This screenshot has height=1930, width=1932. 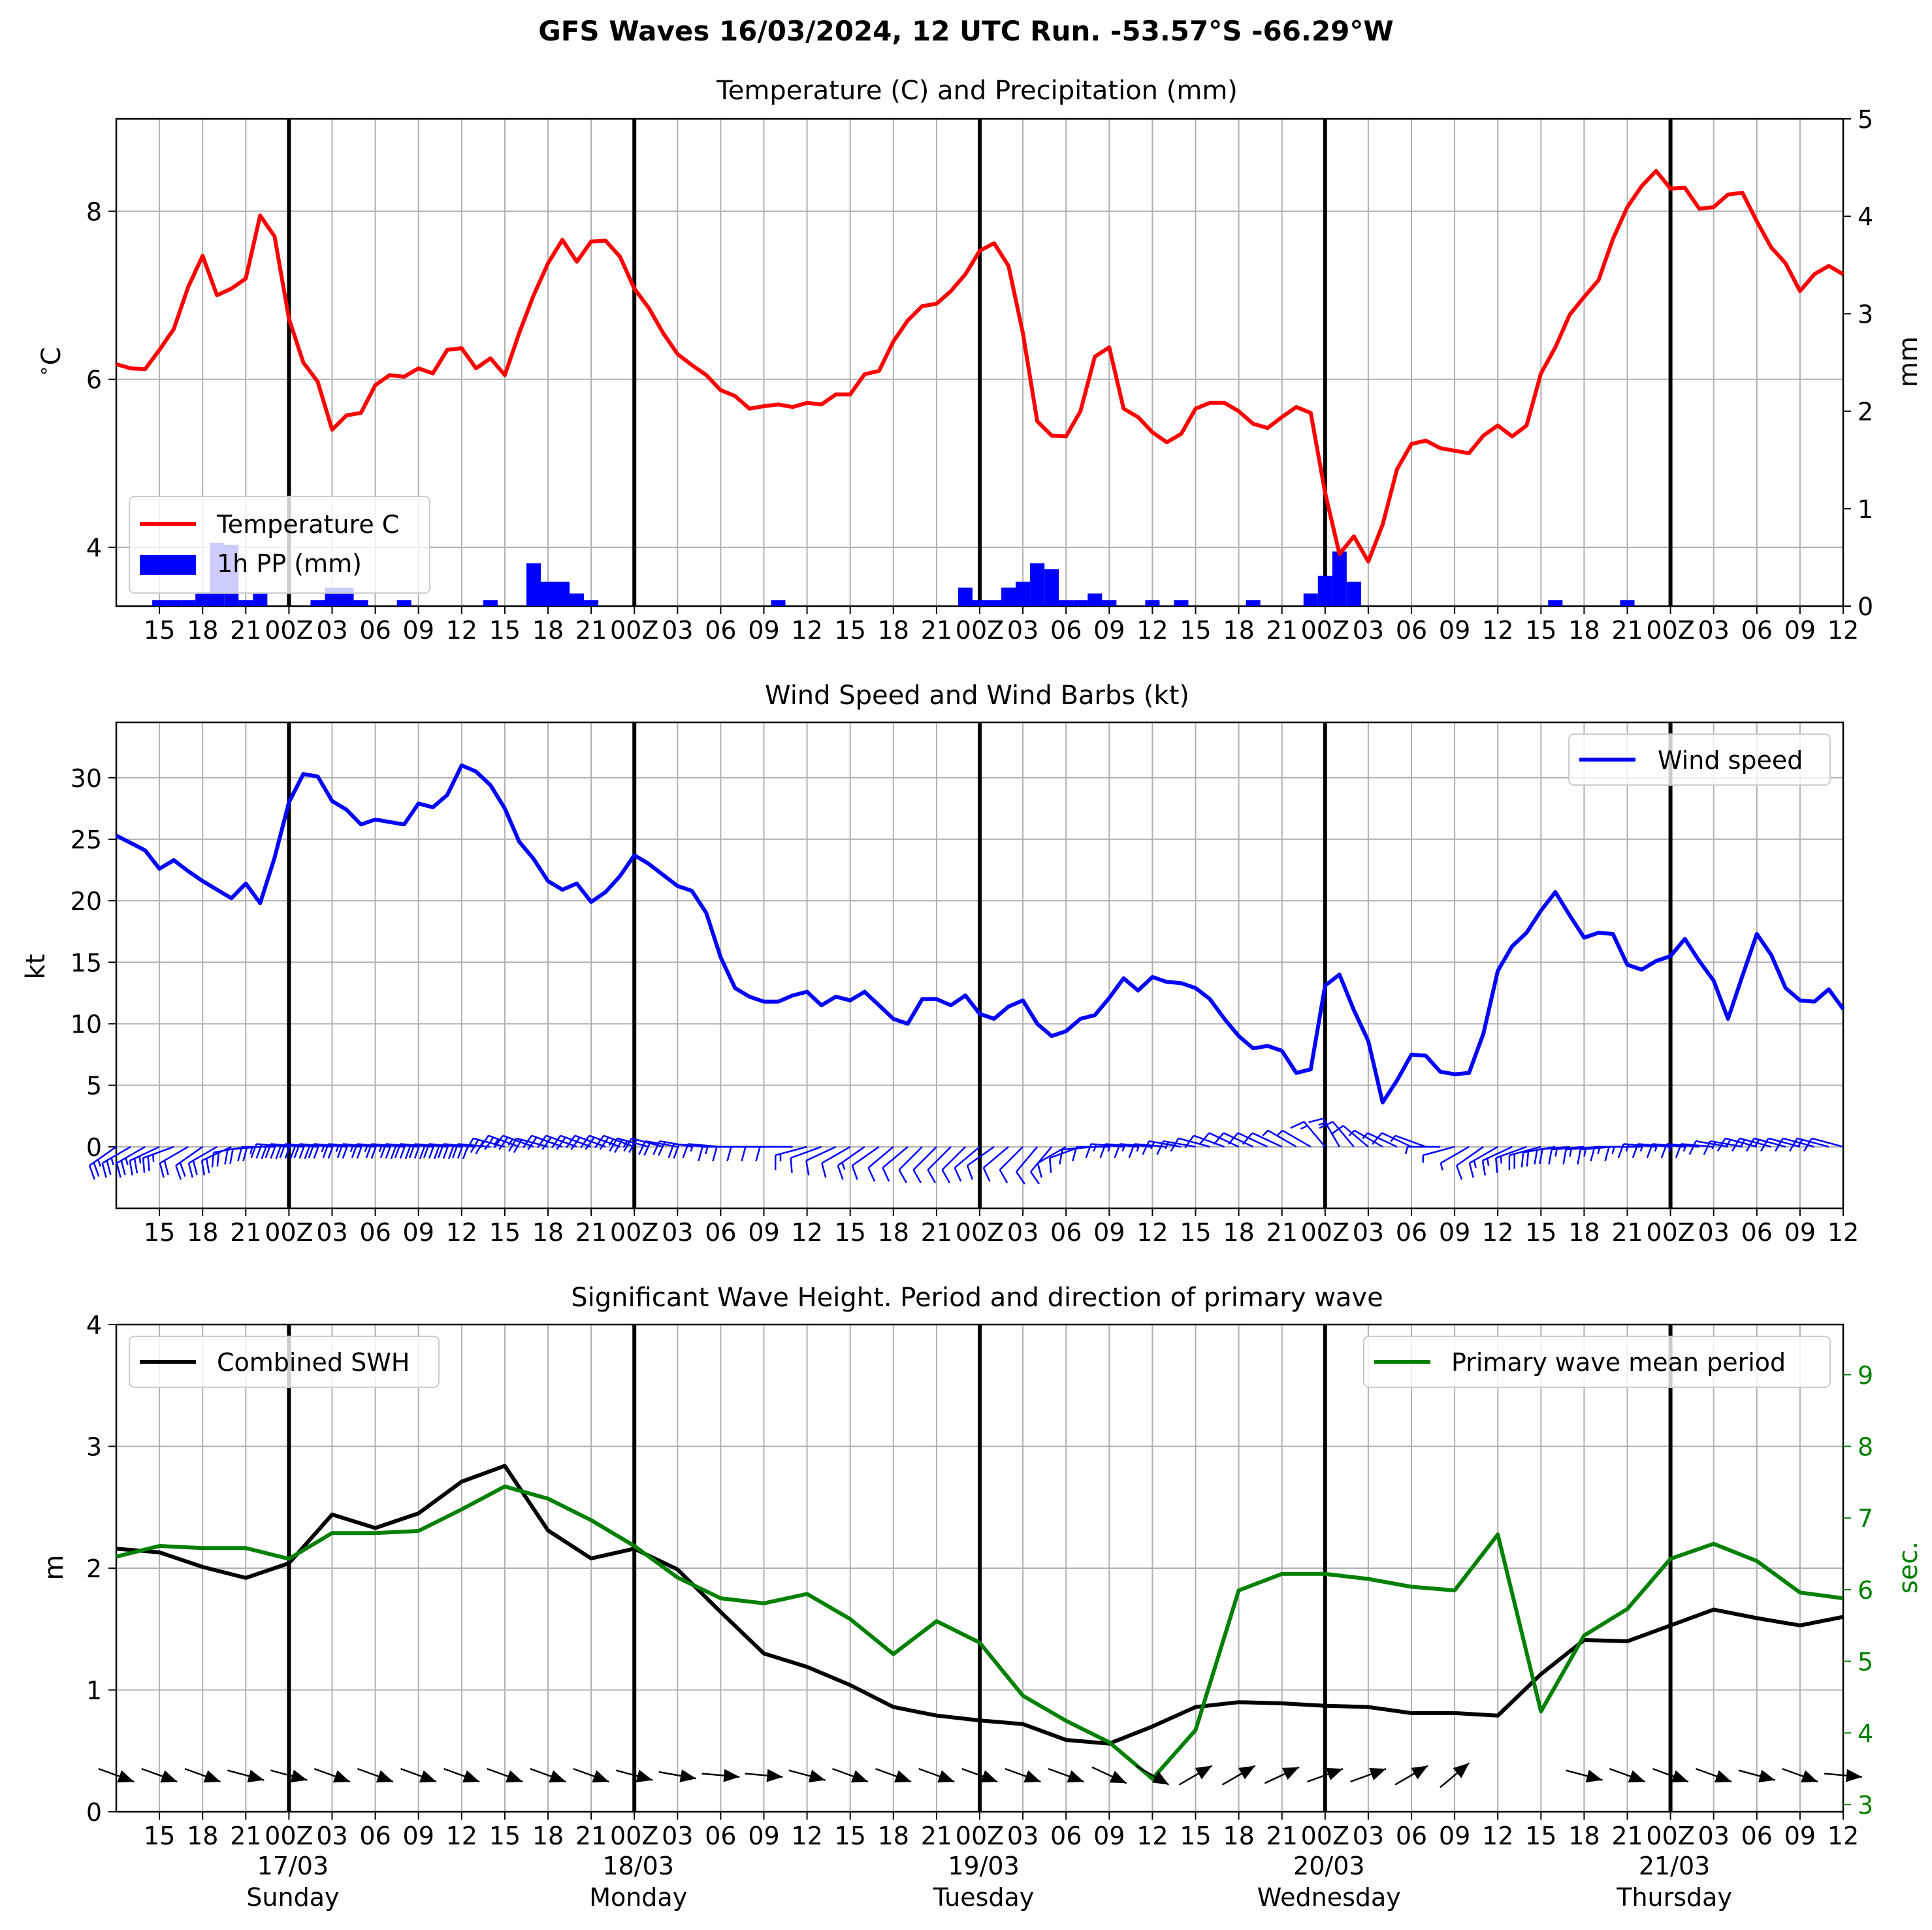 What do you see at coordinates (984, 1866) in the screenshot?
I see `day-label-date: 19/03` at bounding box center [984, 1866].